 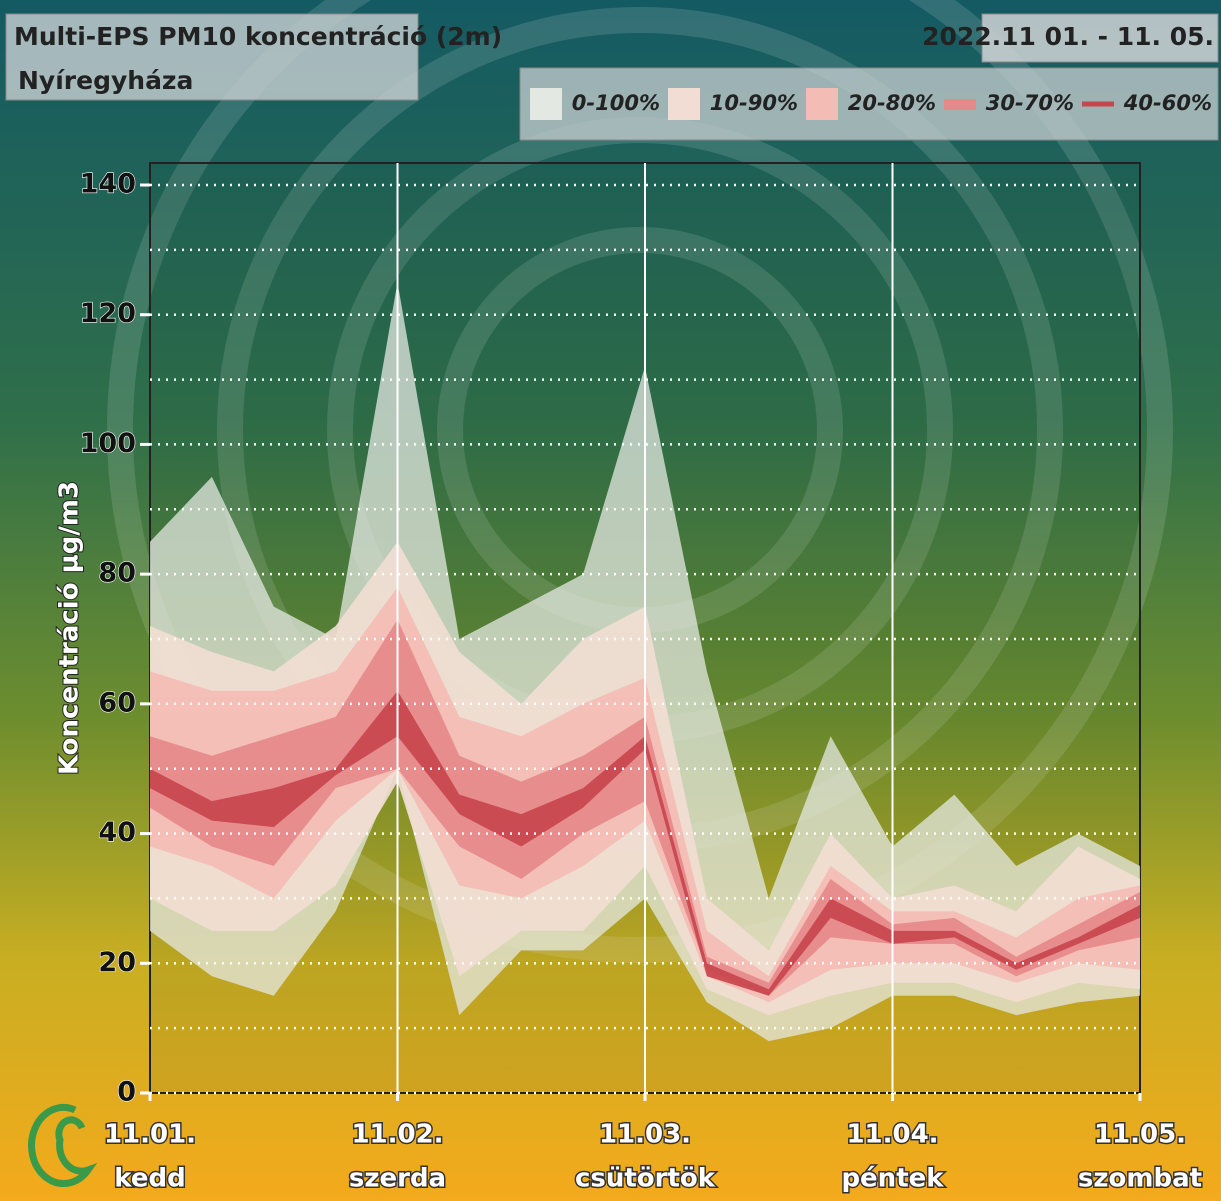 What do you see at coordinates (70, 628) in the screenshot?
I see `y-axis-label: Koncentráció µg/m3` at bounding box center [70, 628].